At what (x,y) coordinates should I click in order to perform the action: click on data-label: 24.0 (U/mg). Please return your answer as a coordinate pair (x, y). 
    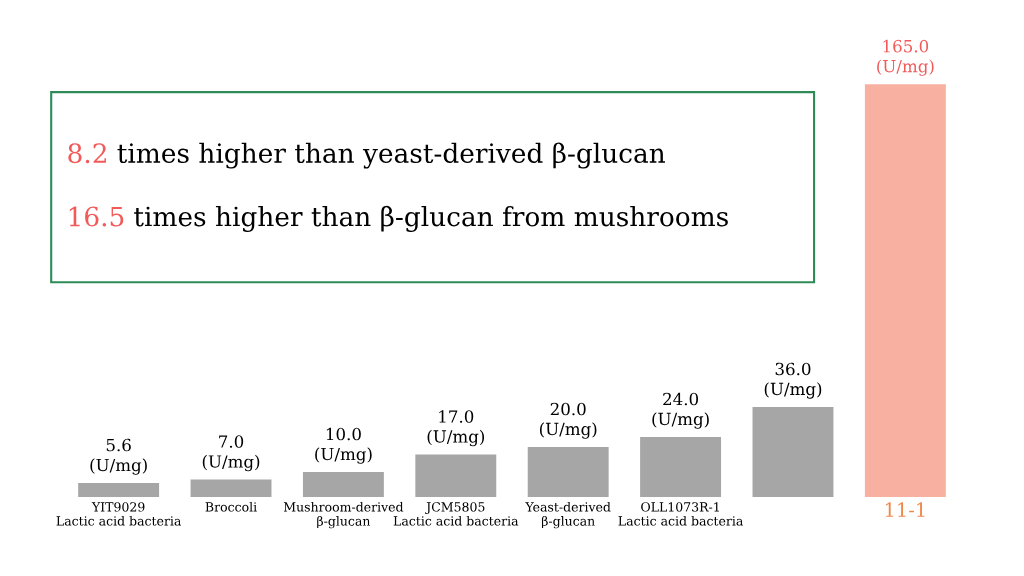
    Looking at the image, I should click on (680, 410).